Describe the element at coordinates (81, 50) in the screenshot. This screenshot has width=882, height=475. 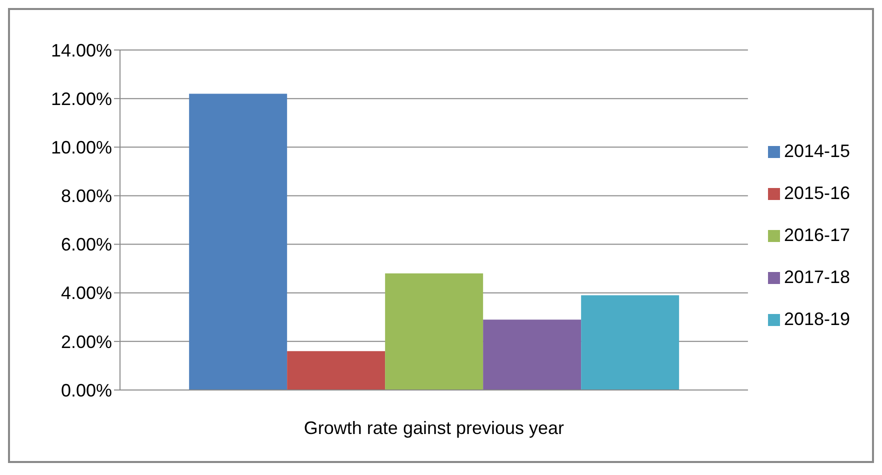
I see `y-tick-label: 14.00%` at that location.